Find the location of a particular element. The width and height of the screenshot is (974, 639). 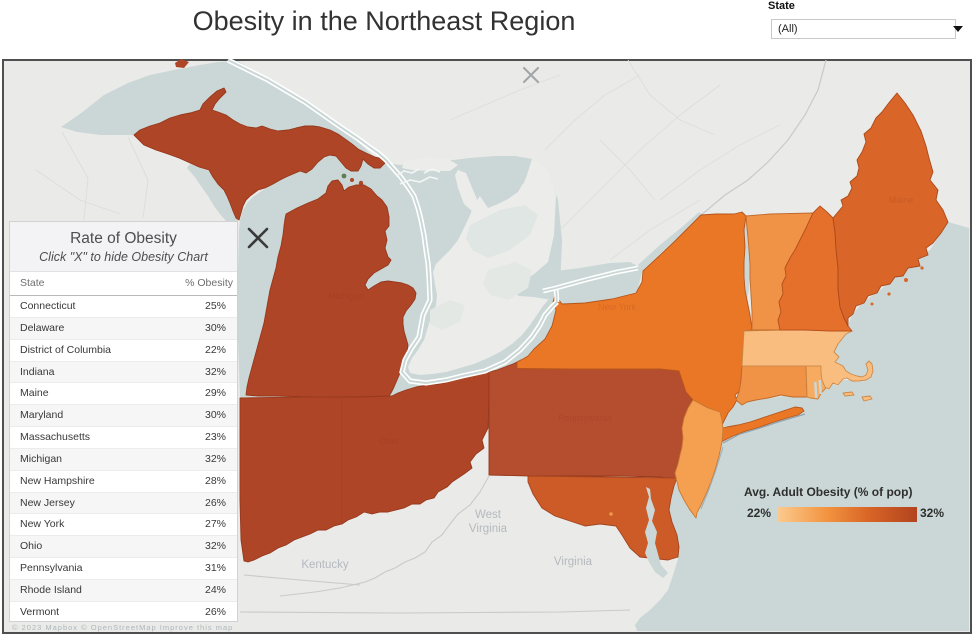

svg-text: West is located at coordinates (488, 515).